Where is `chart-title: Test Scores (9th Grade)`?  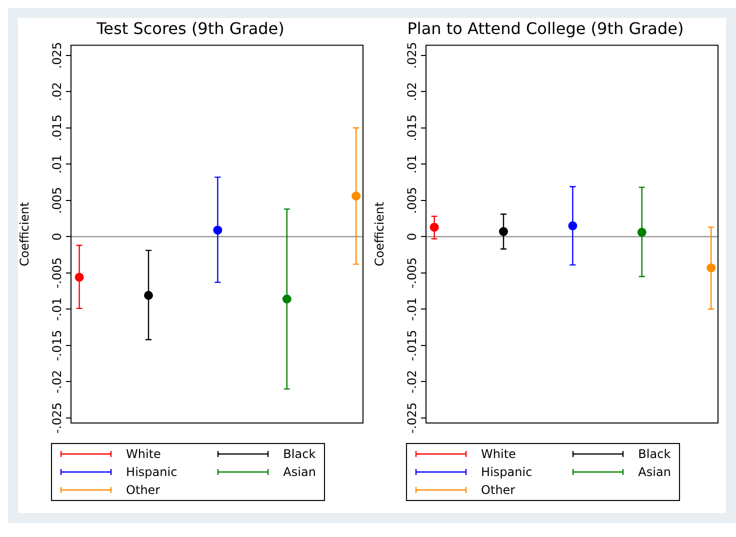 chart-title: Test Scores (9th Grade) is located at coordinates (190, 28).